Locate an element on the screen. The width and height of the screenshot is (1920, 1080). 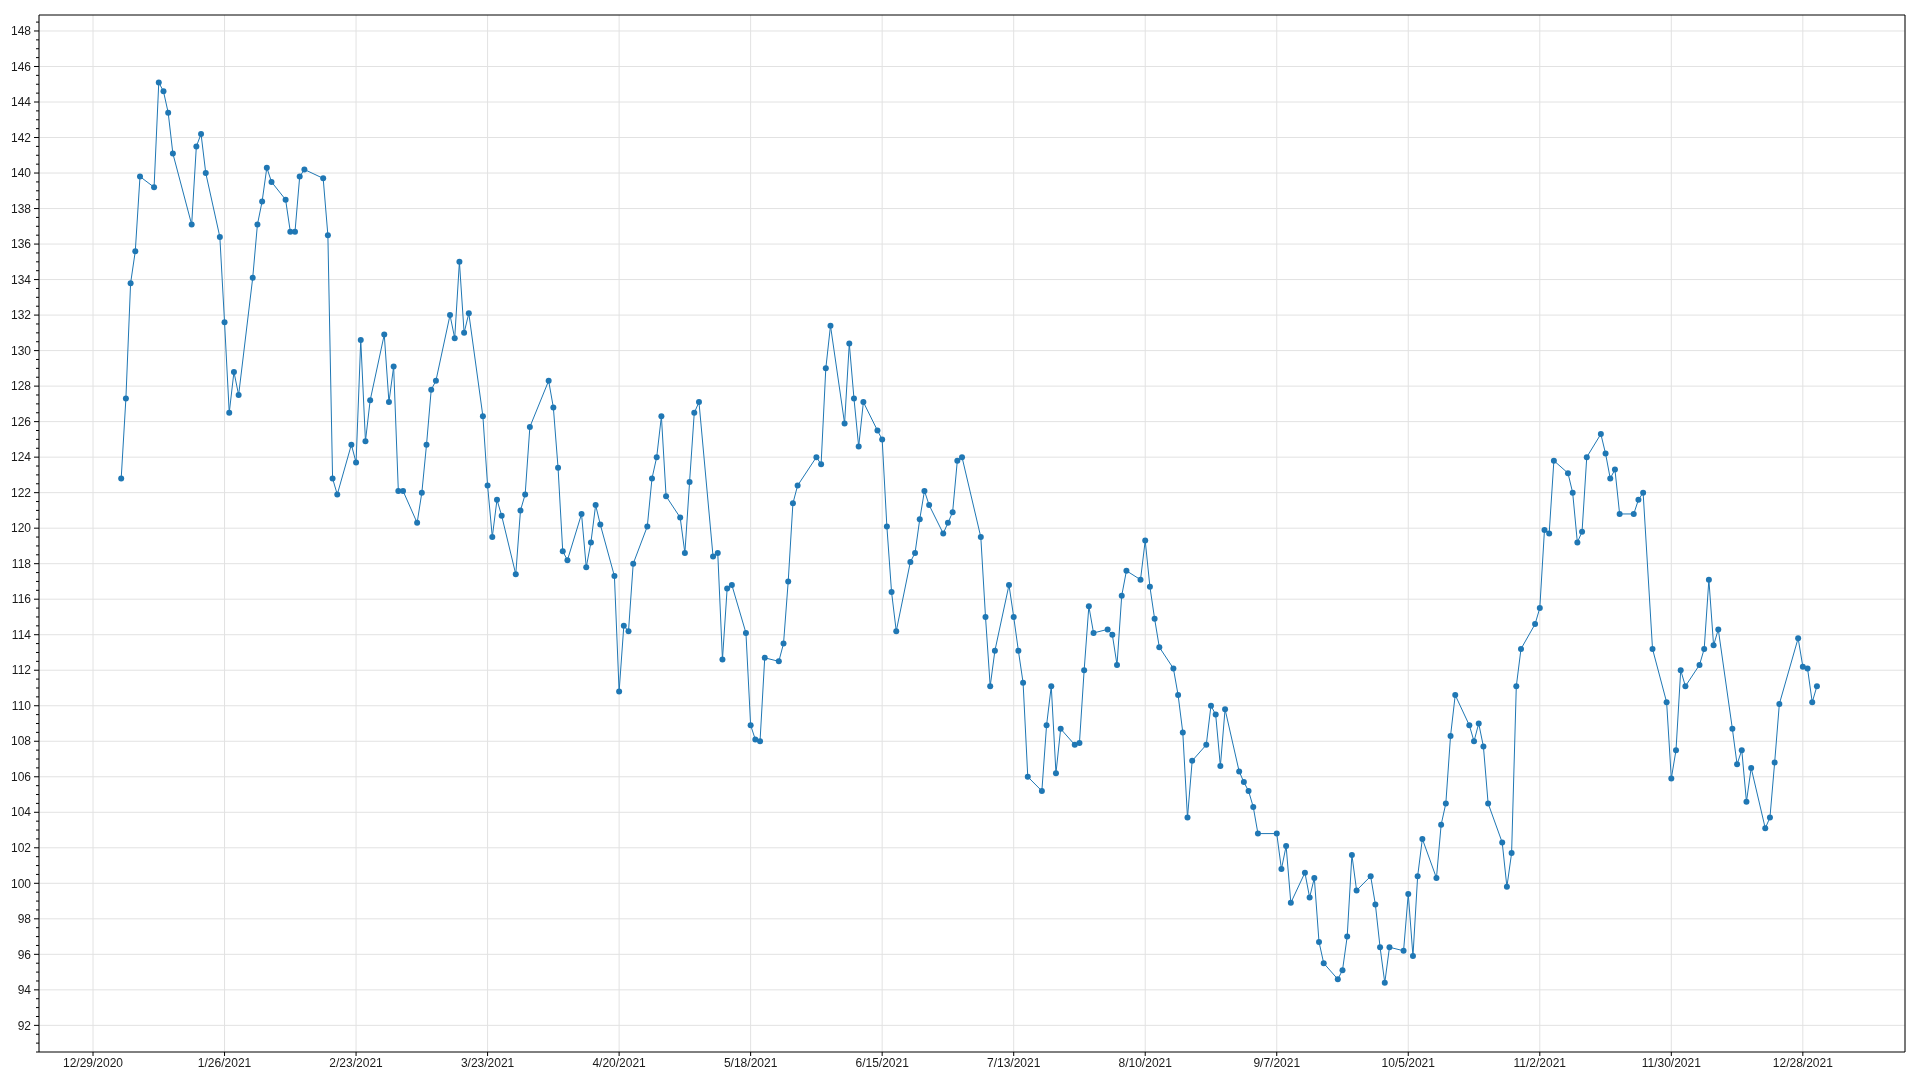
x-tick-label: 11/30/2021 is located at coordinates (1671, 1062).